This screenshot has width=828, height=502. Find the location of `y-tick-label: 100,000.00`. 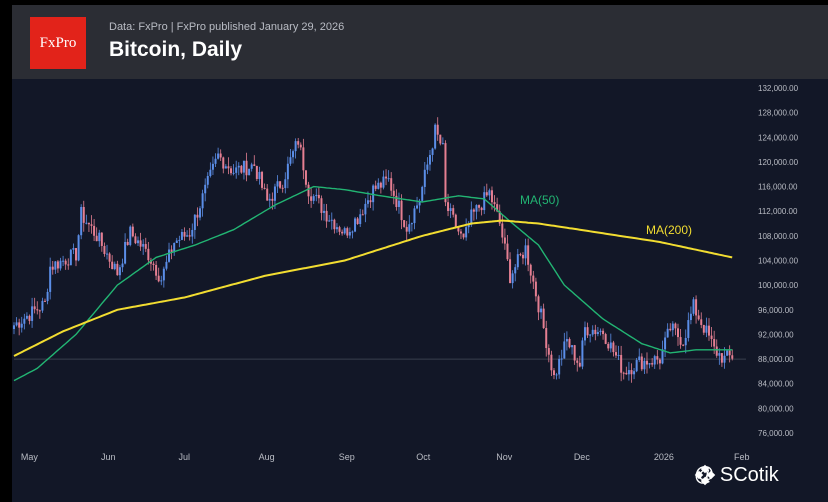

y-tick-label: 100,000.00 is located at coordinates (778, 285).